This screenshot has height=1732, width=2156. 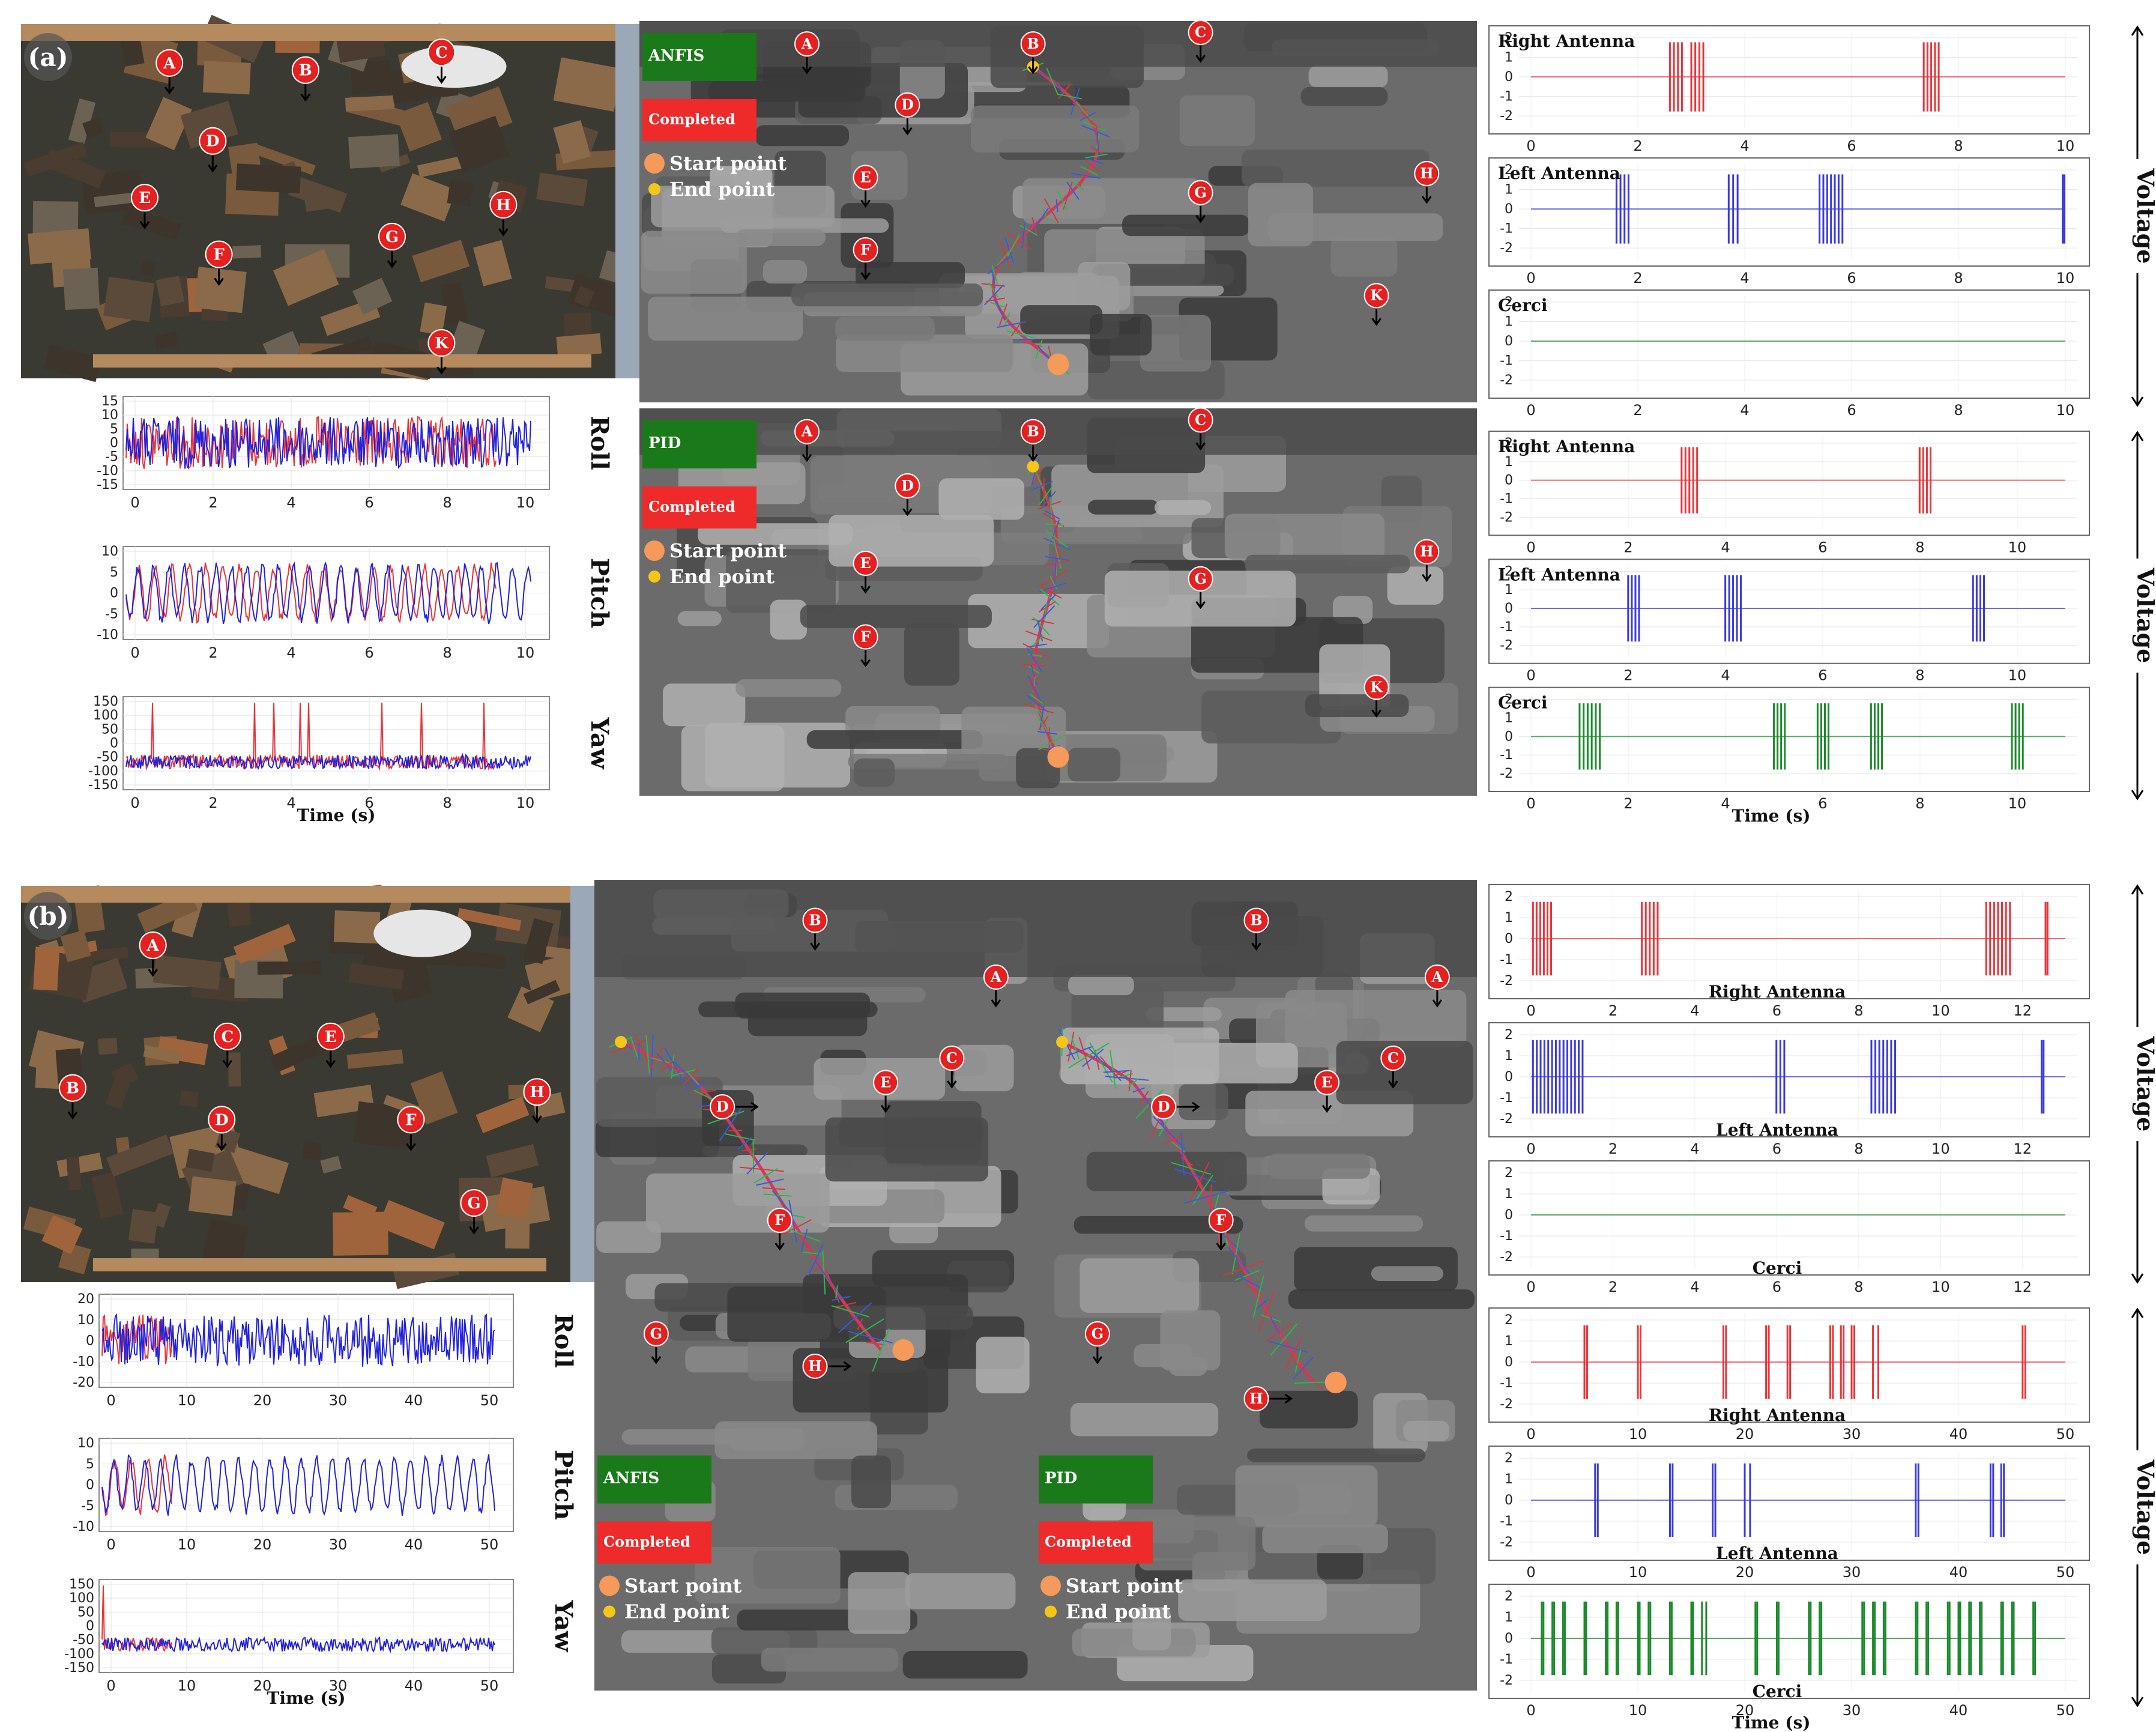 I want to click on y-tick: 5, so click(x=114, y=572).